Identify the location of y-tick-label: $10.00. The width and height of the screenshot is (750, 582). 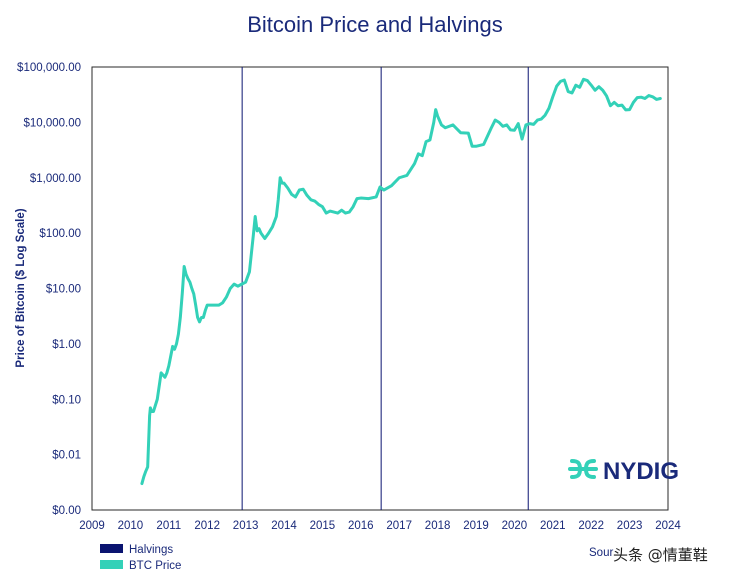
(63, 290).